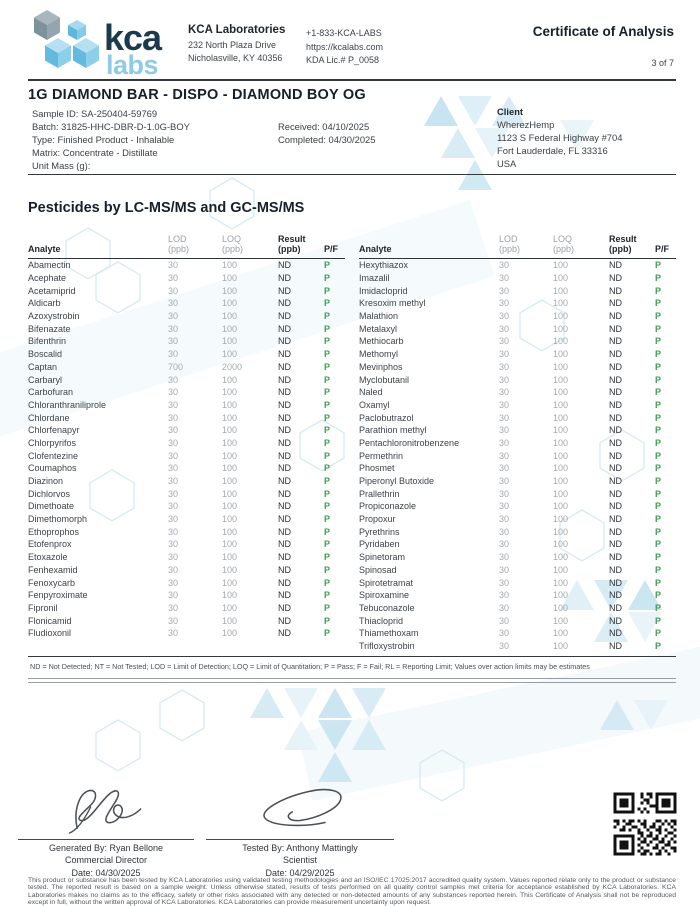  Describe the element at coordinates (186, 405) in the screenshot. I see `table-row: Chloranthraniliprole 30 100 ND P` at that location.